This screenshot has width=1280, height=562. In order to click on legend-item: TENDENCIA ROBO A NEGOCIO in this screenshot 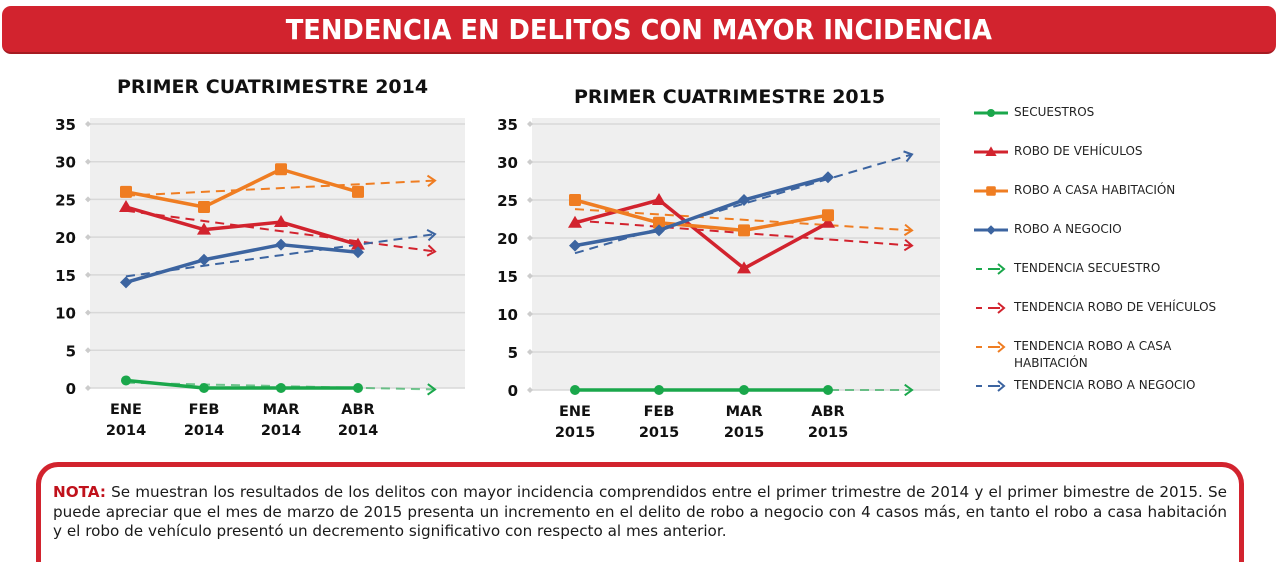, I will do `click(1083, 385)`.